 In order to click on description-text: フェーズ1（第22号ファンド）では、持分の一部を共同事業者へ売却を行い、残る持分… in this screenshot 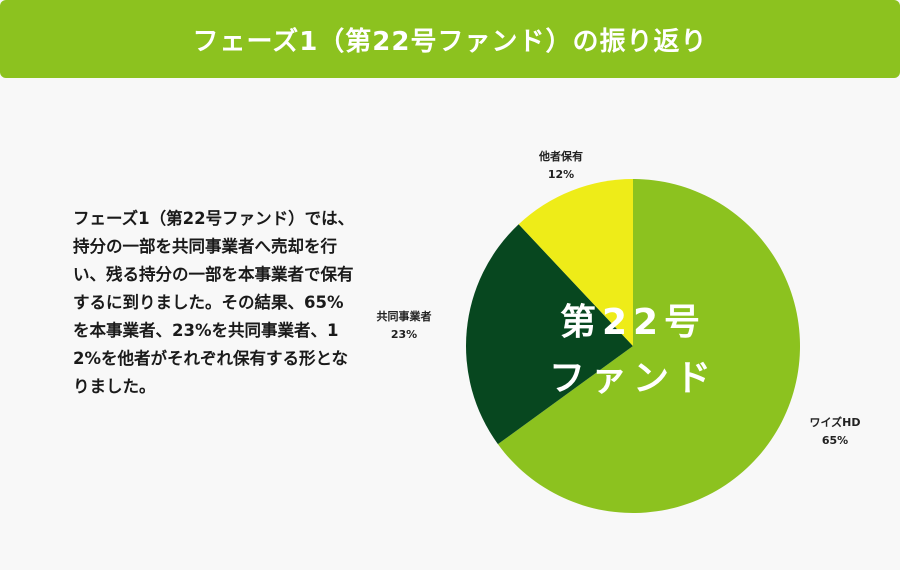, I will do `click(214, 302)`.